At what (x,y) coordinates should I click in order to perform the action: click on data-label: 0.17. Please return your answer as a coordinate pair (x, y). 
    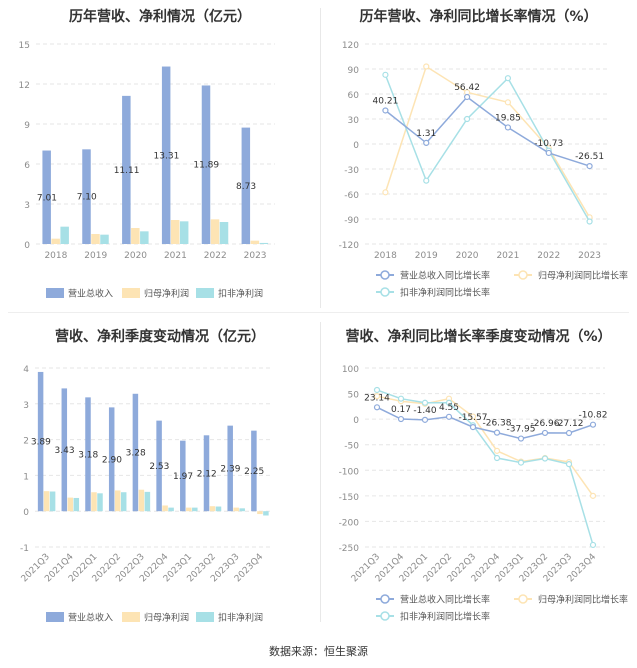
    Looking at the image, I should click on (401, 410).